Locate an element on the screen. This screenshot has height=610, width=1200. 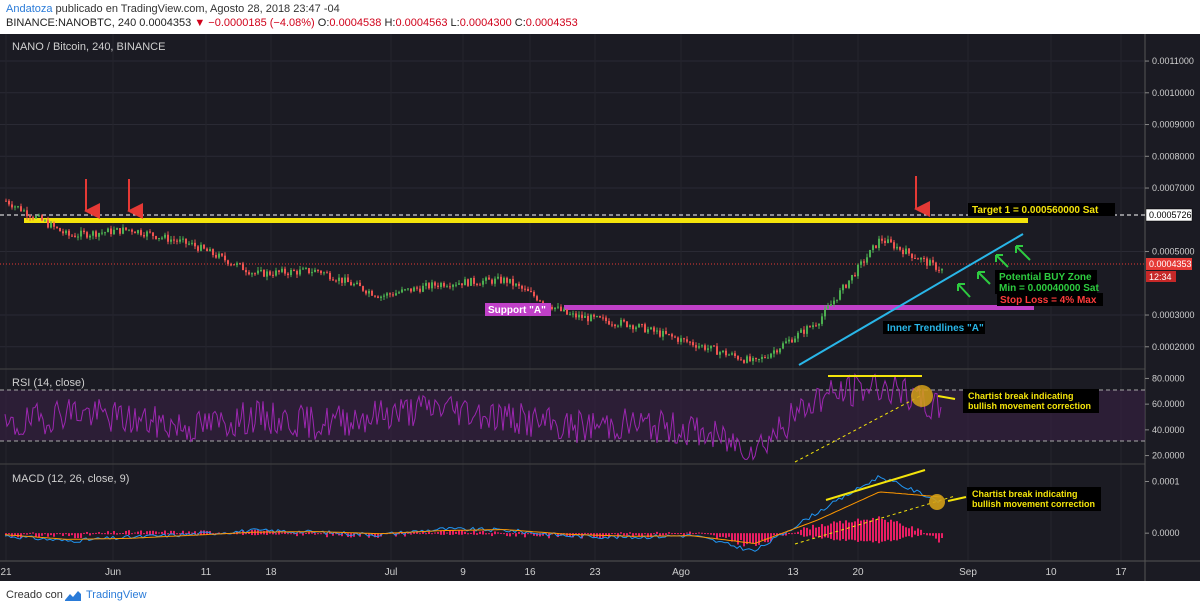
resistance-tag: 0.0005726 is located at coordinates (1170, 215).